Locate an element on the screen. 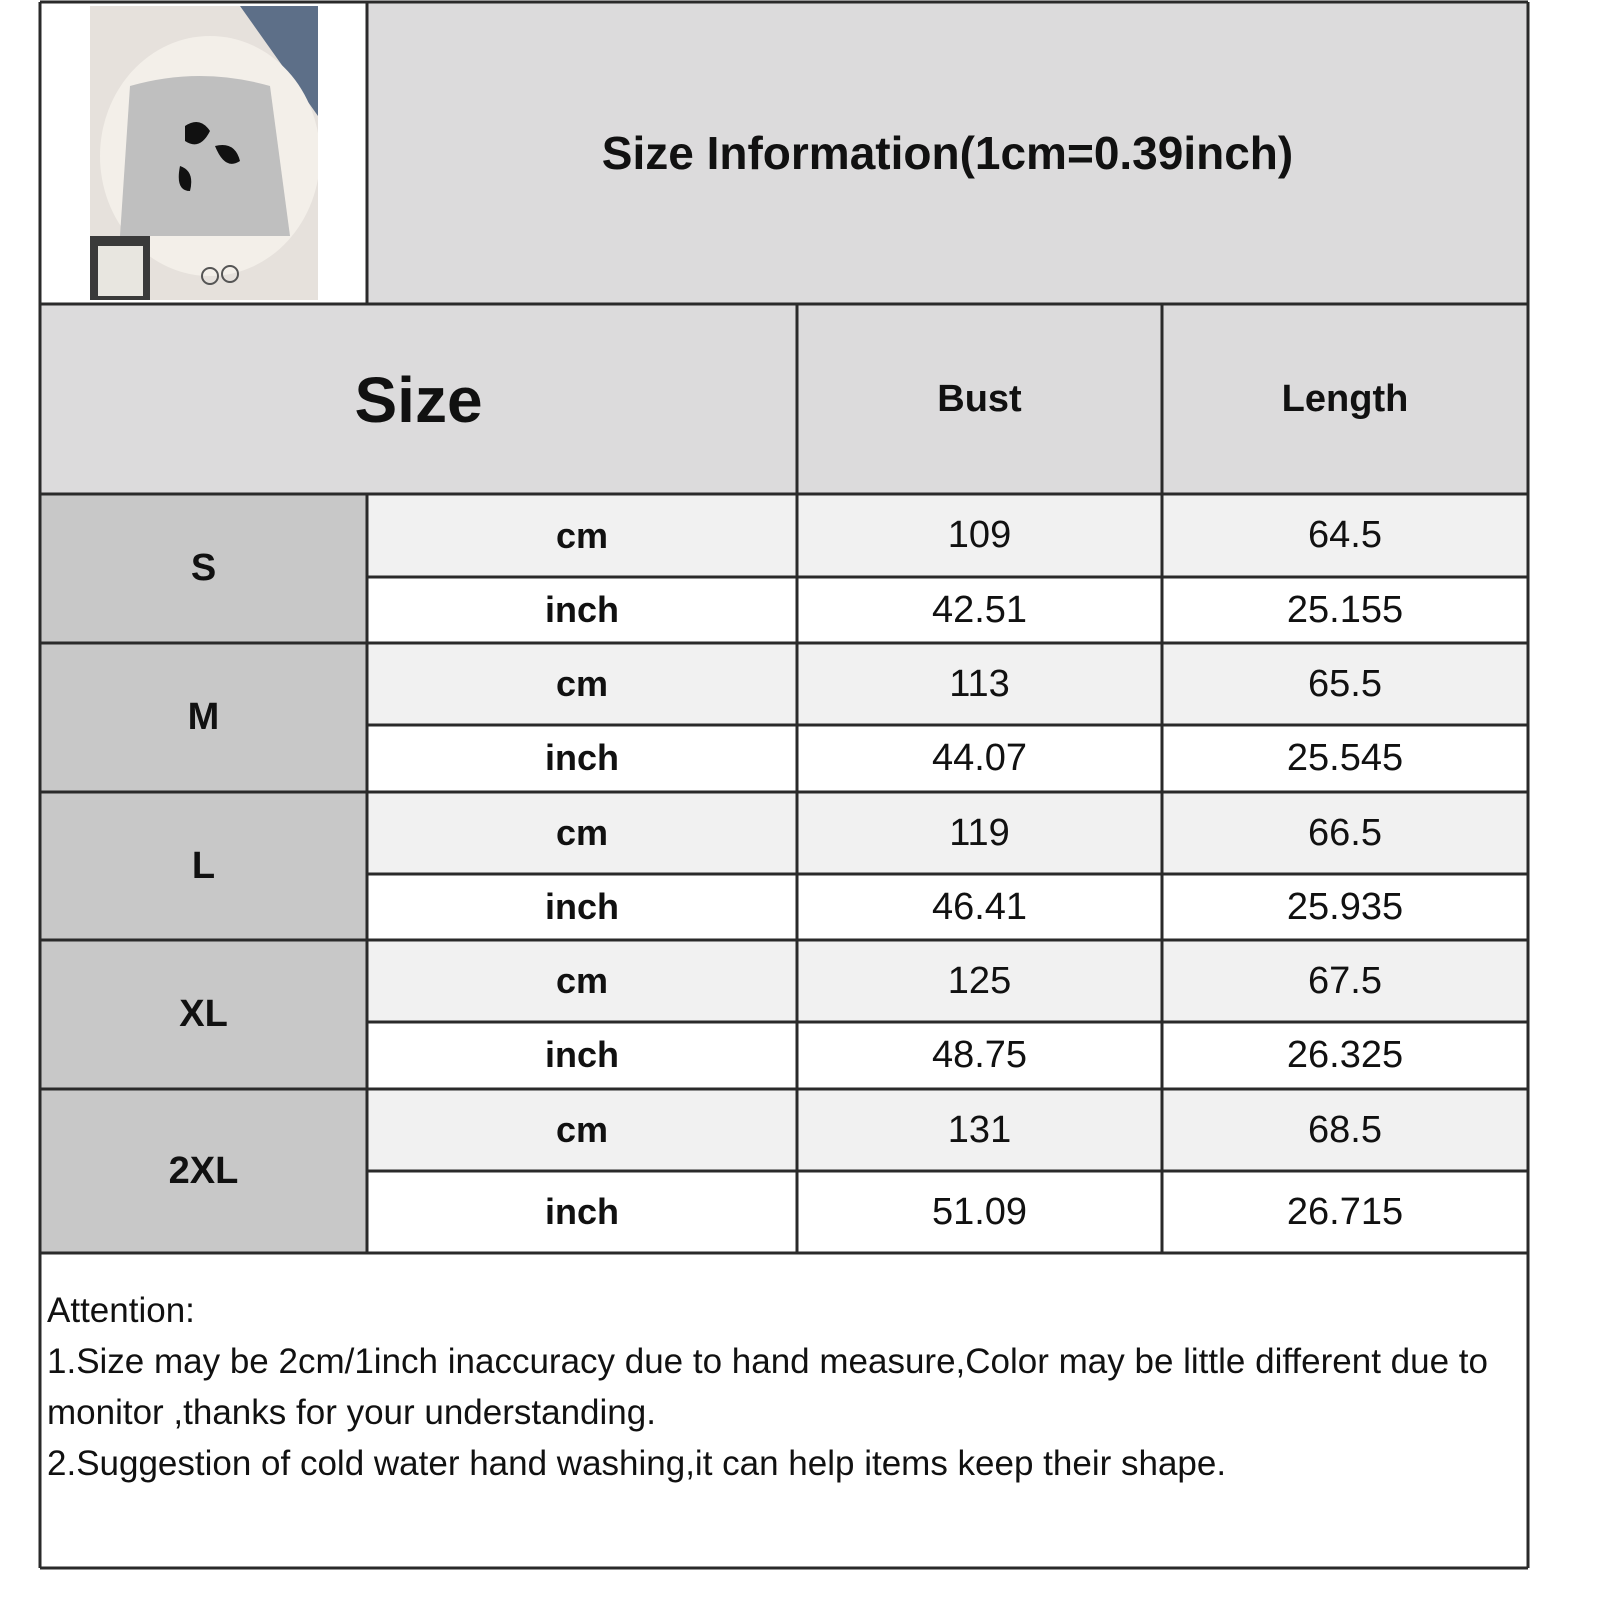 This screenshot has width=1600, height=1600. length-cm: 68.5 is located at coordinates (1345, 1130).